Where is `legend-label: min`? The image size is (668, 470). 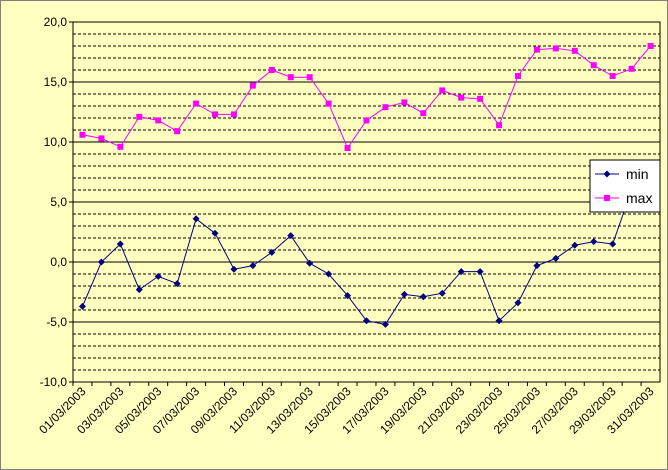 legend-label: min is located at coordinates (637, 174).